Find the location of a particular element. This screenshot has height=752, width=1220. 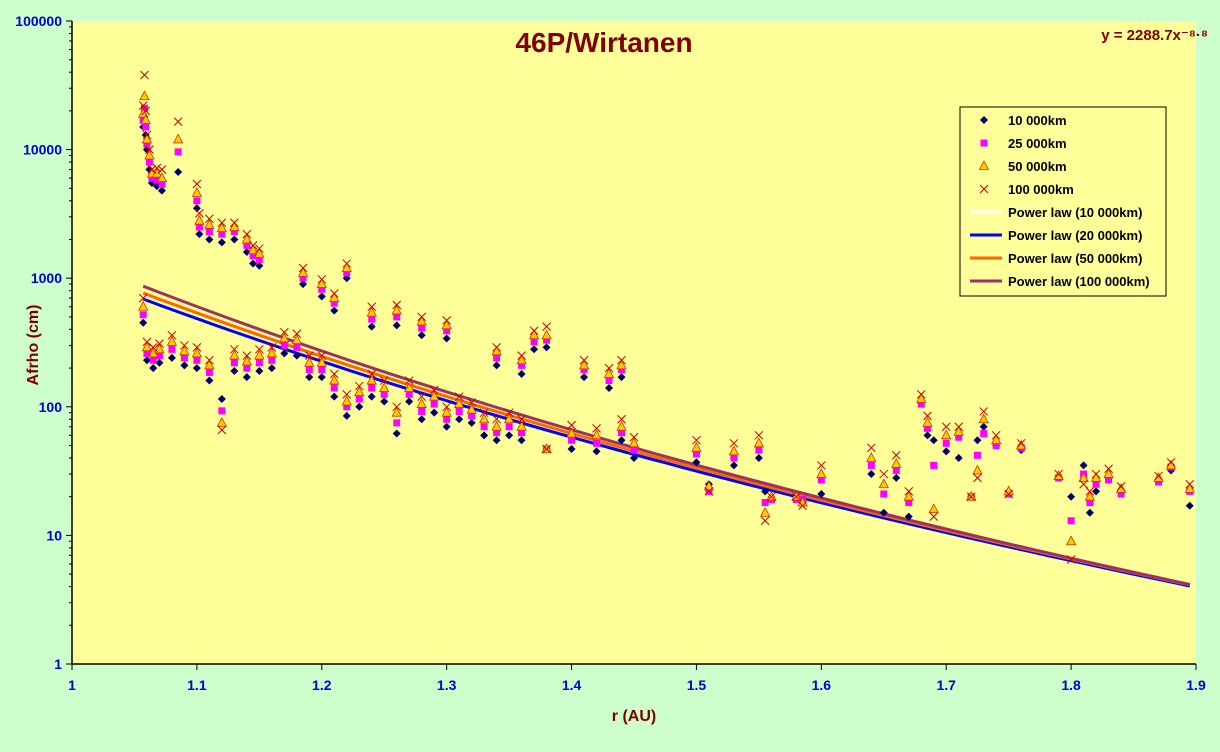

x-tick-label: 1.6 is located at coordinates (822, 685).